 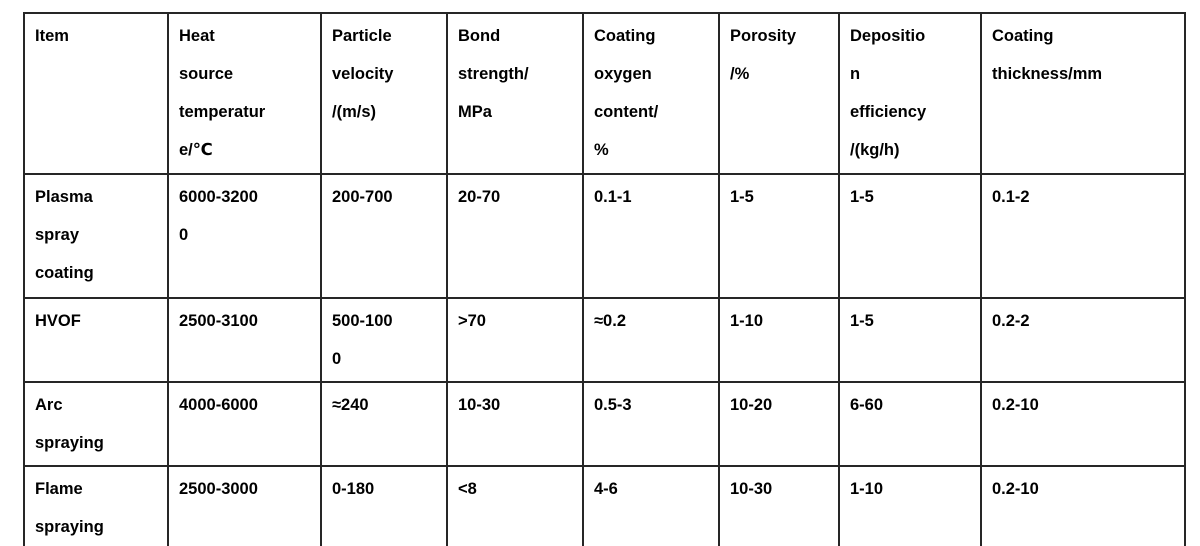 I want to click on cell-porosity: 10-20, so click(x=779, y=424).